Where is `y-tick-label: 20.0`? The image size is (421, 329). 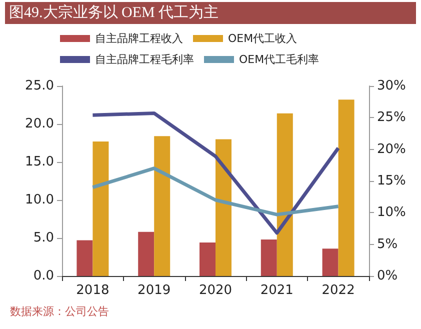 y-tick-label: 20.0 is located at coordinates (39, 124).